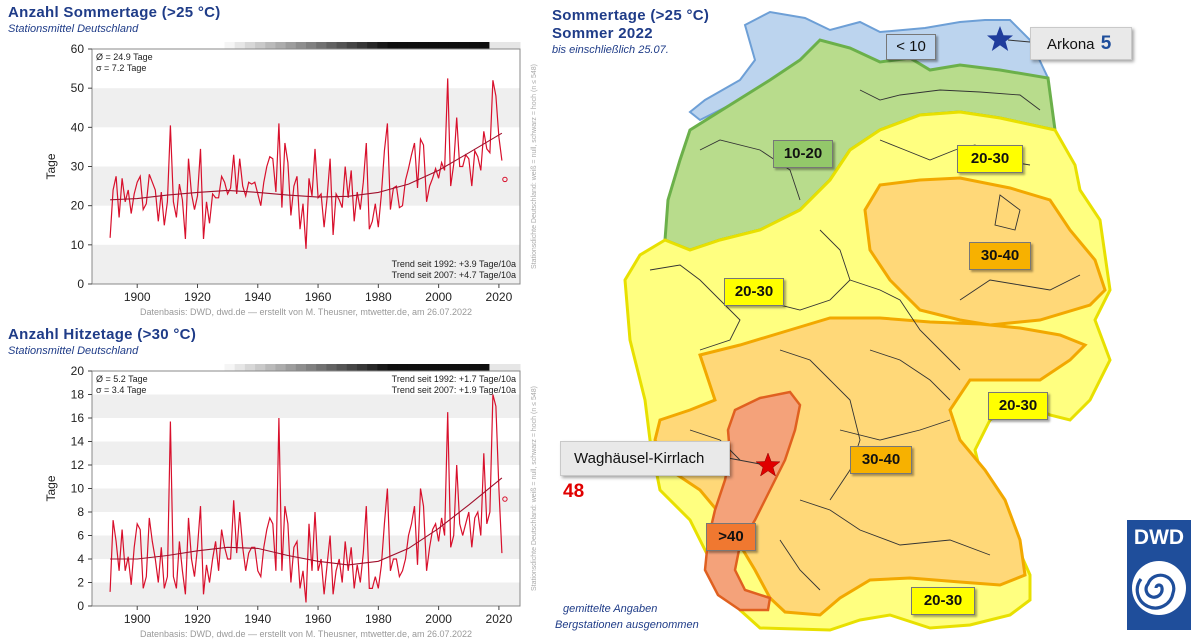 The width and height of the screenshot is (1200, 641). I want to click on y-tick-label: 14, so click(78, 442).